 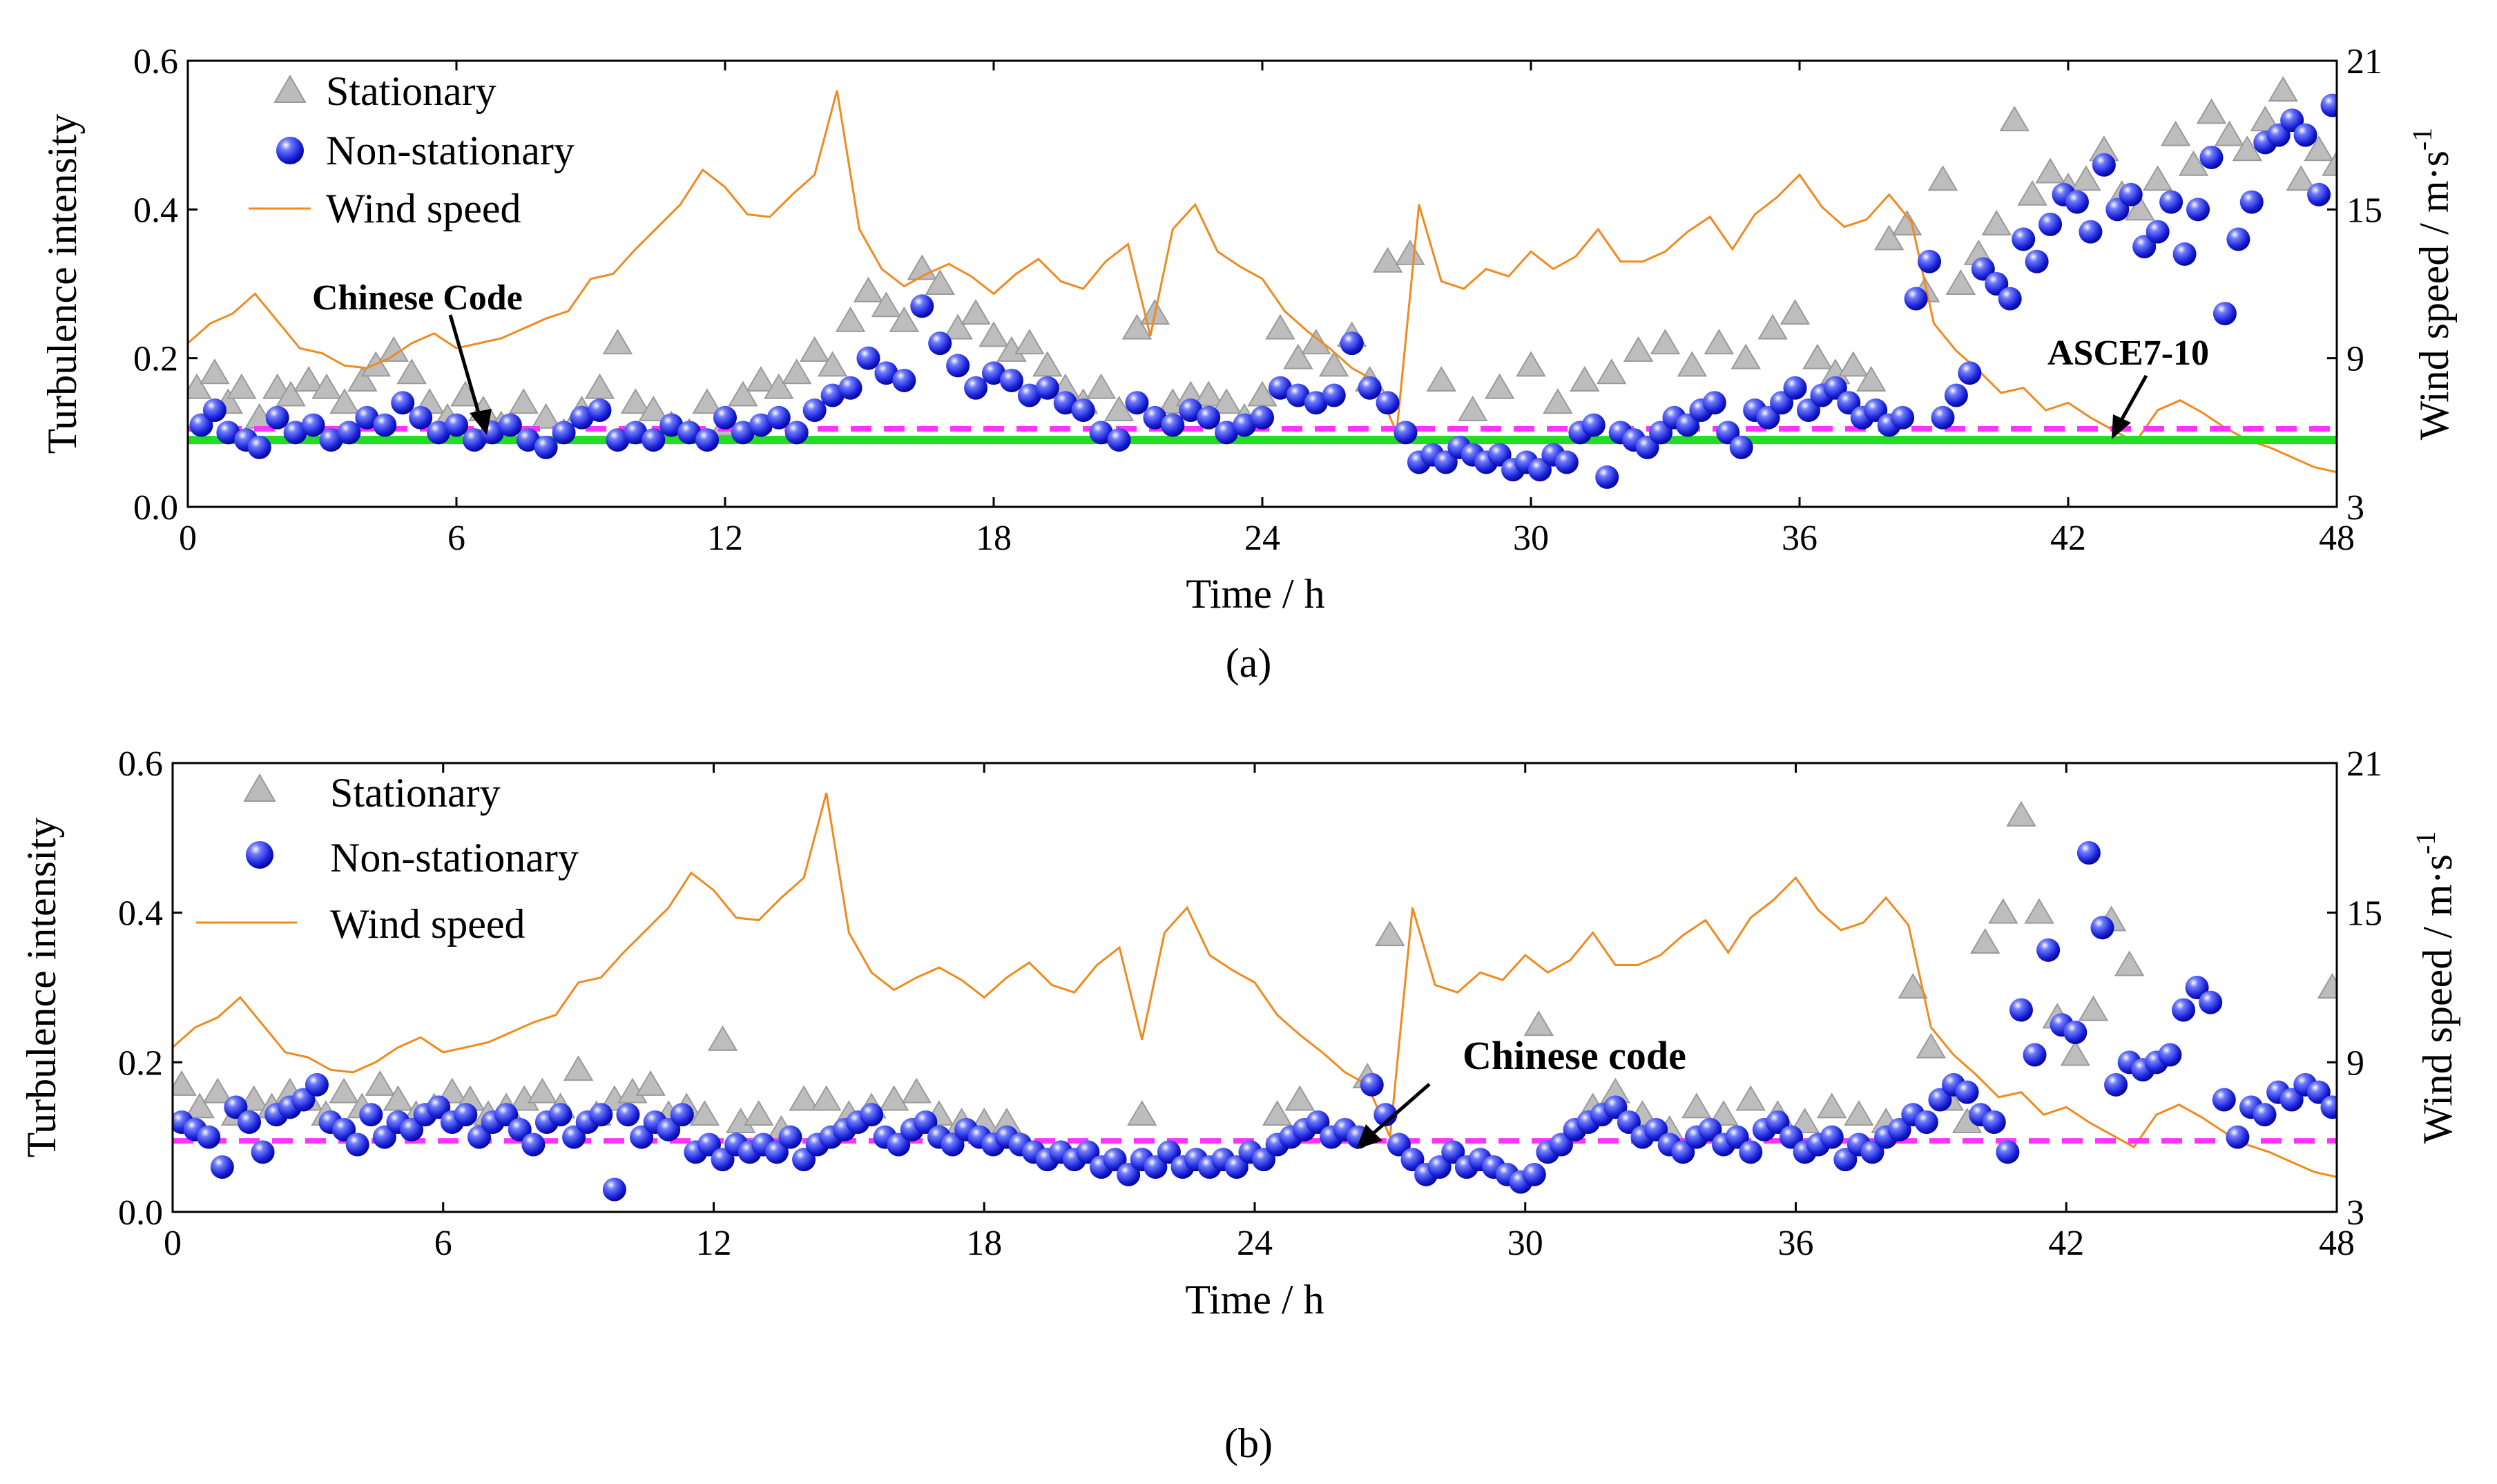 What do you see at coordinates (714, 1243) in the screenshot?
I see `x-tick-label: 12` at bounding box center [714, 1243].